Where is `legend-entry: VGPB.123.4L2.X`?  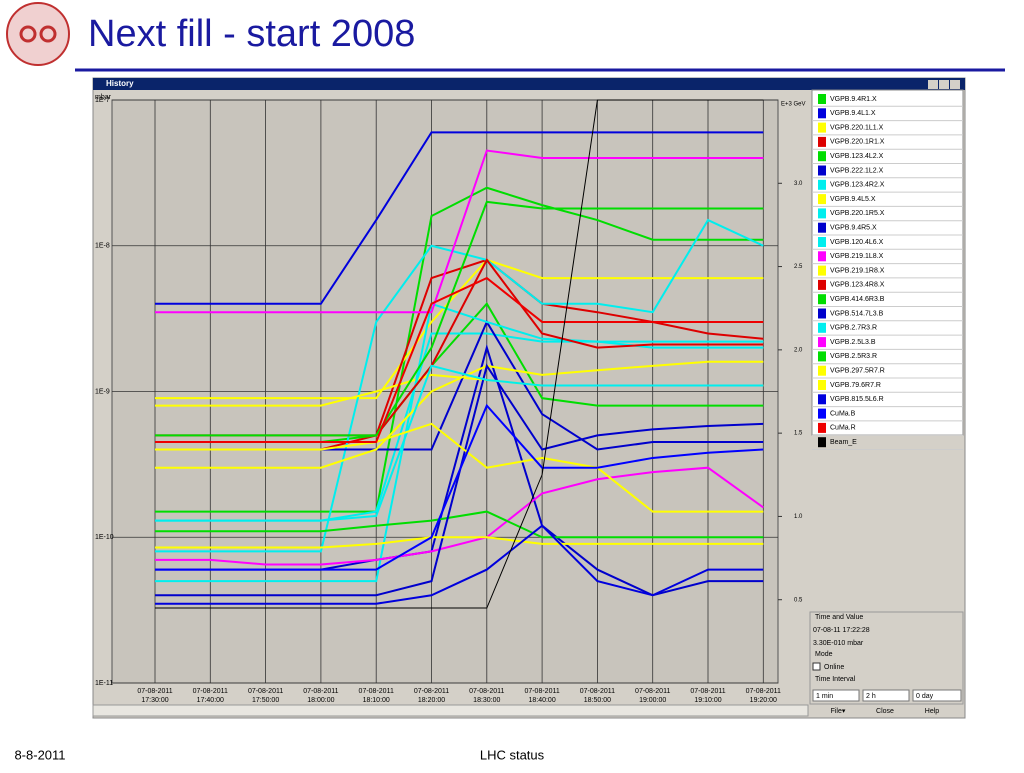
legend-entry: VGPB.123.4L2.X is located at coordinates (857, 156).